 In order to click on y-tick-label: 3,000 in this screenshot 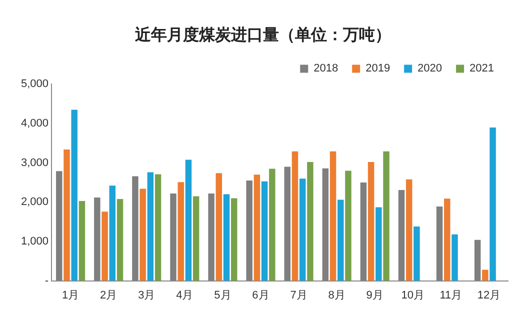, I will do `click(34, 162)`.